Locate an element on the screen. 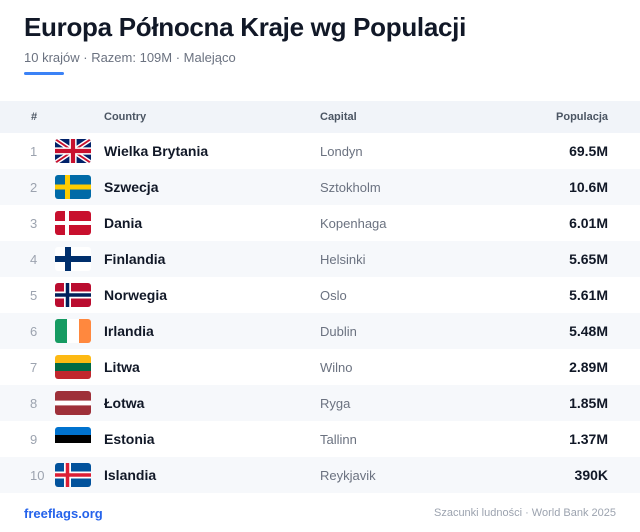  row-number: 5 is located at coordinates (34, 295).